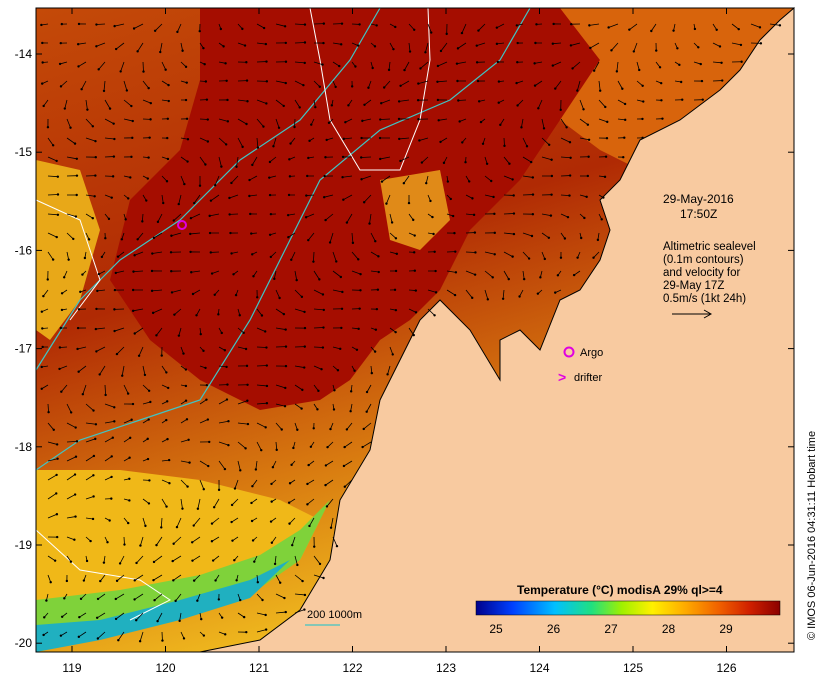  I want to click on bathy-label: 200 1000m, so click(334, 615).